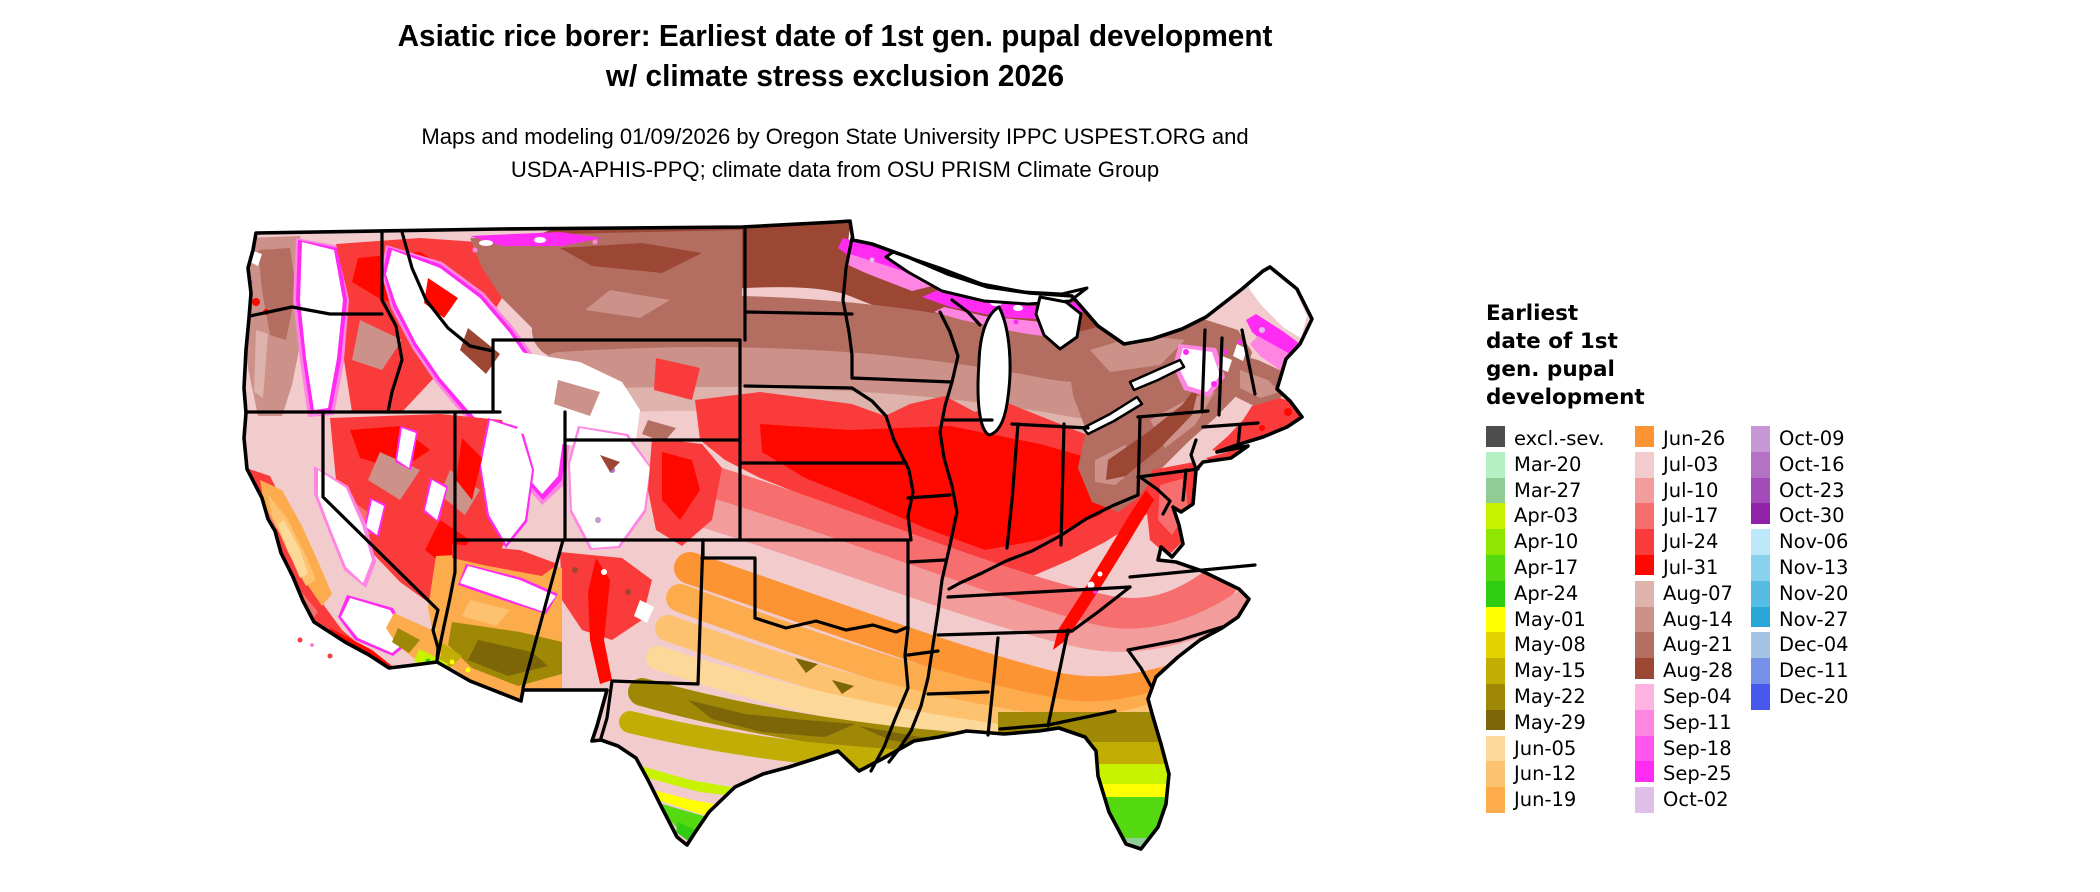 This screenshot has width=2100, height=892. I want to click on legend-label: Sep-04, so click(1697, 696).